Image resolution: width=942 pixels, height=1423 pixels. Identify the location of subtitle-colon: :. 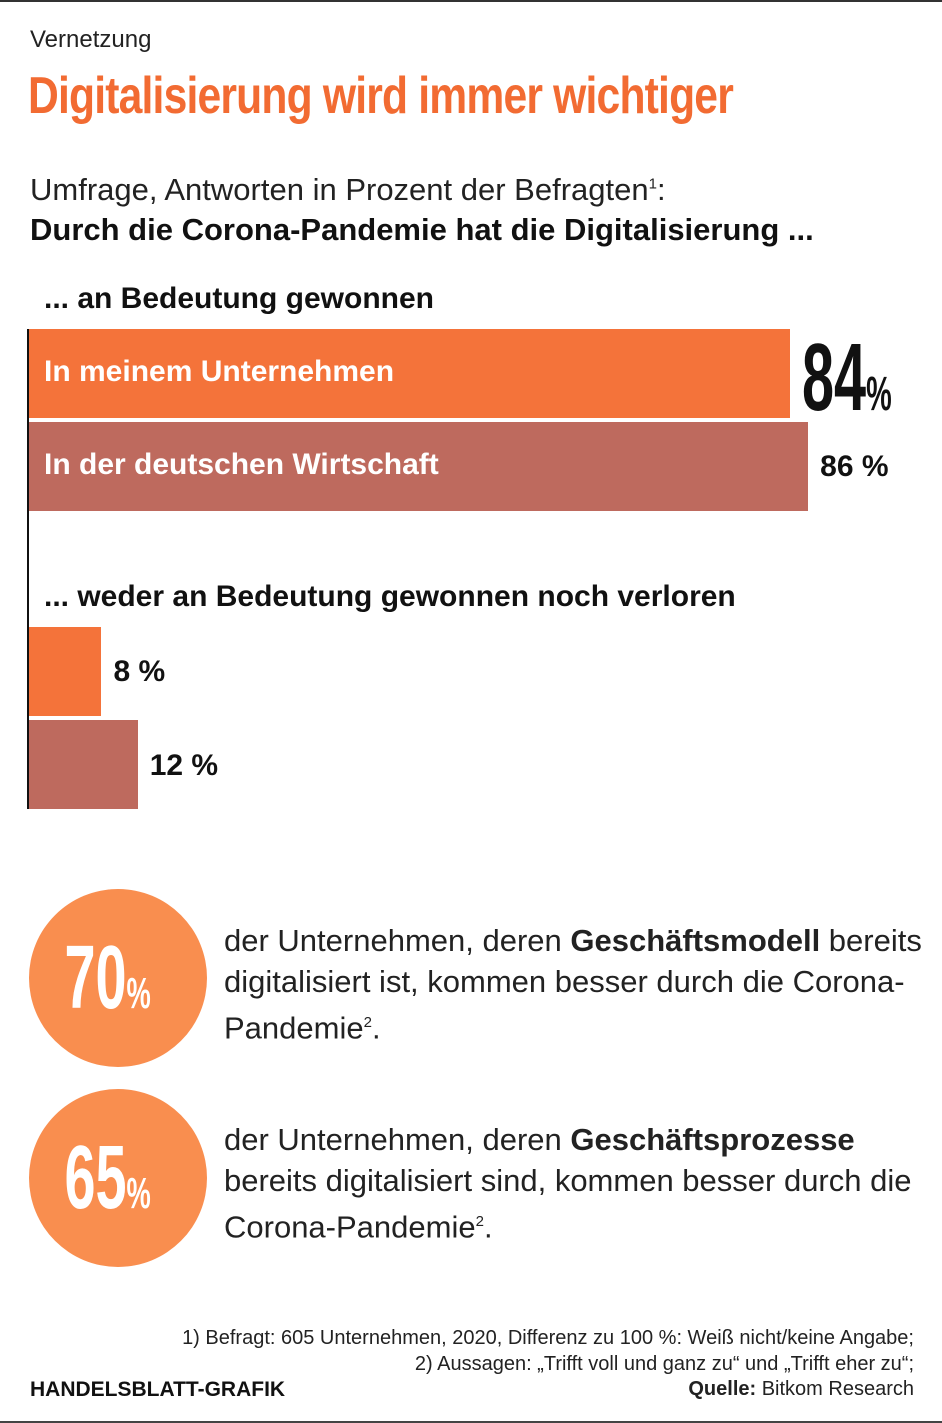
(661, 189).